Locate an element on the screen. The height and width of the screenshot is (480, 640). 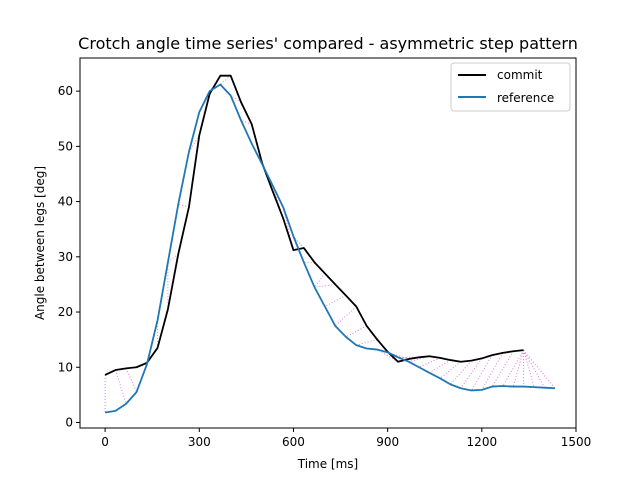
y-tick-label: 30 is located at coordinates (65, 257).